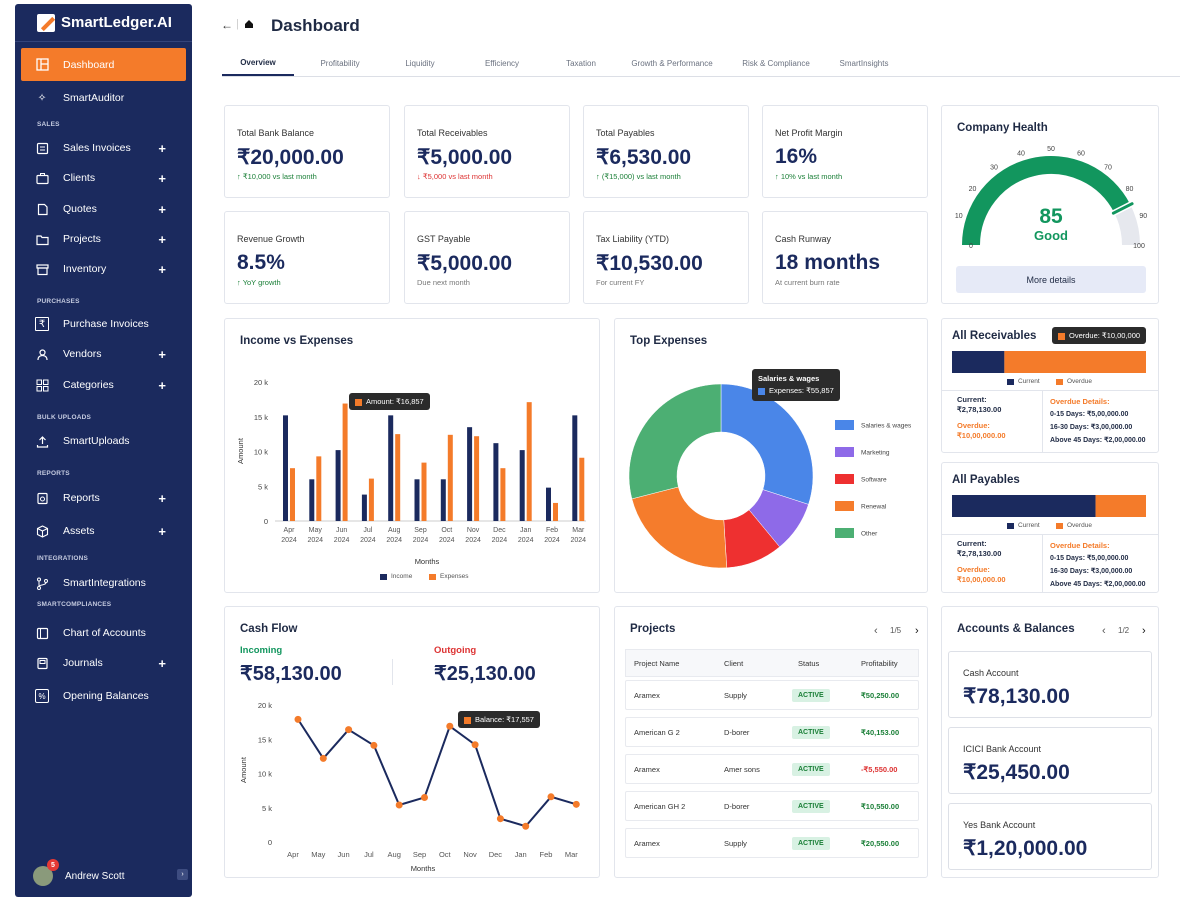  What do you see at coordinates (772, 732) in the screenshot?
I see `table-row: American G 2 D-borer ACTIVE ₹40,153.00` at bounding box center [772, 732].